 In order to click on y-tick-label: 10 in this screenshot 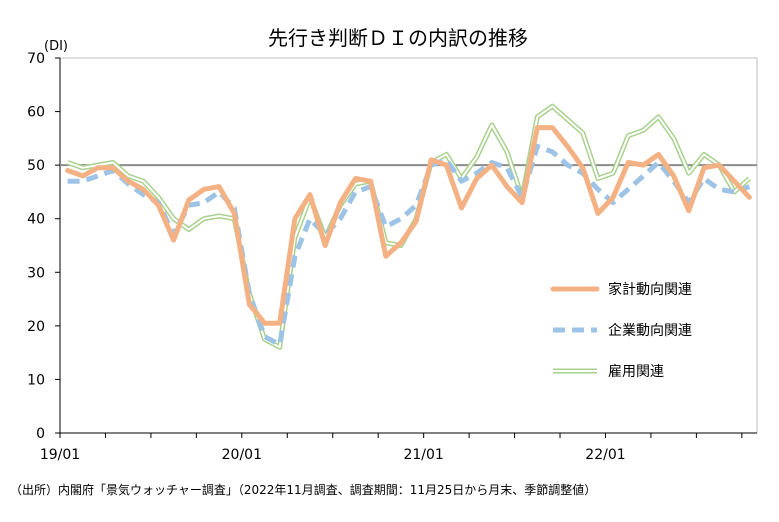, I will do `click(36, 380)`.